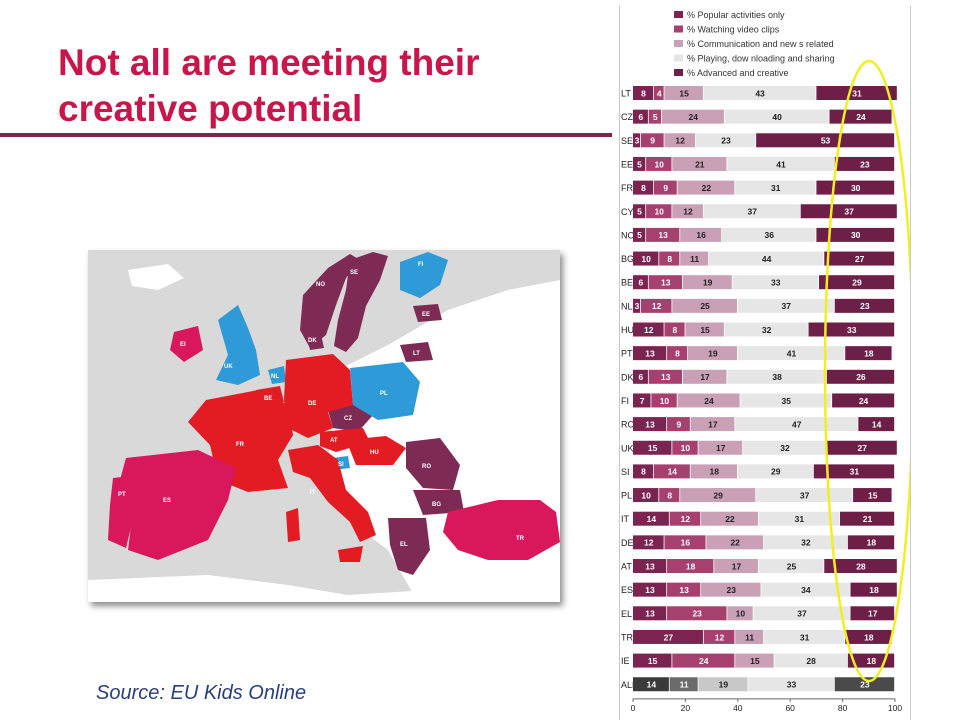  What do you see at coordinates (404, 545) in the screenshot?
I see `map-label-el: EL` at bounding box center [404, 545].